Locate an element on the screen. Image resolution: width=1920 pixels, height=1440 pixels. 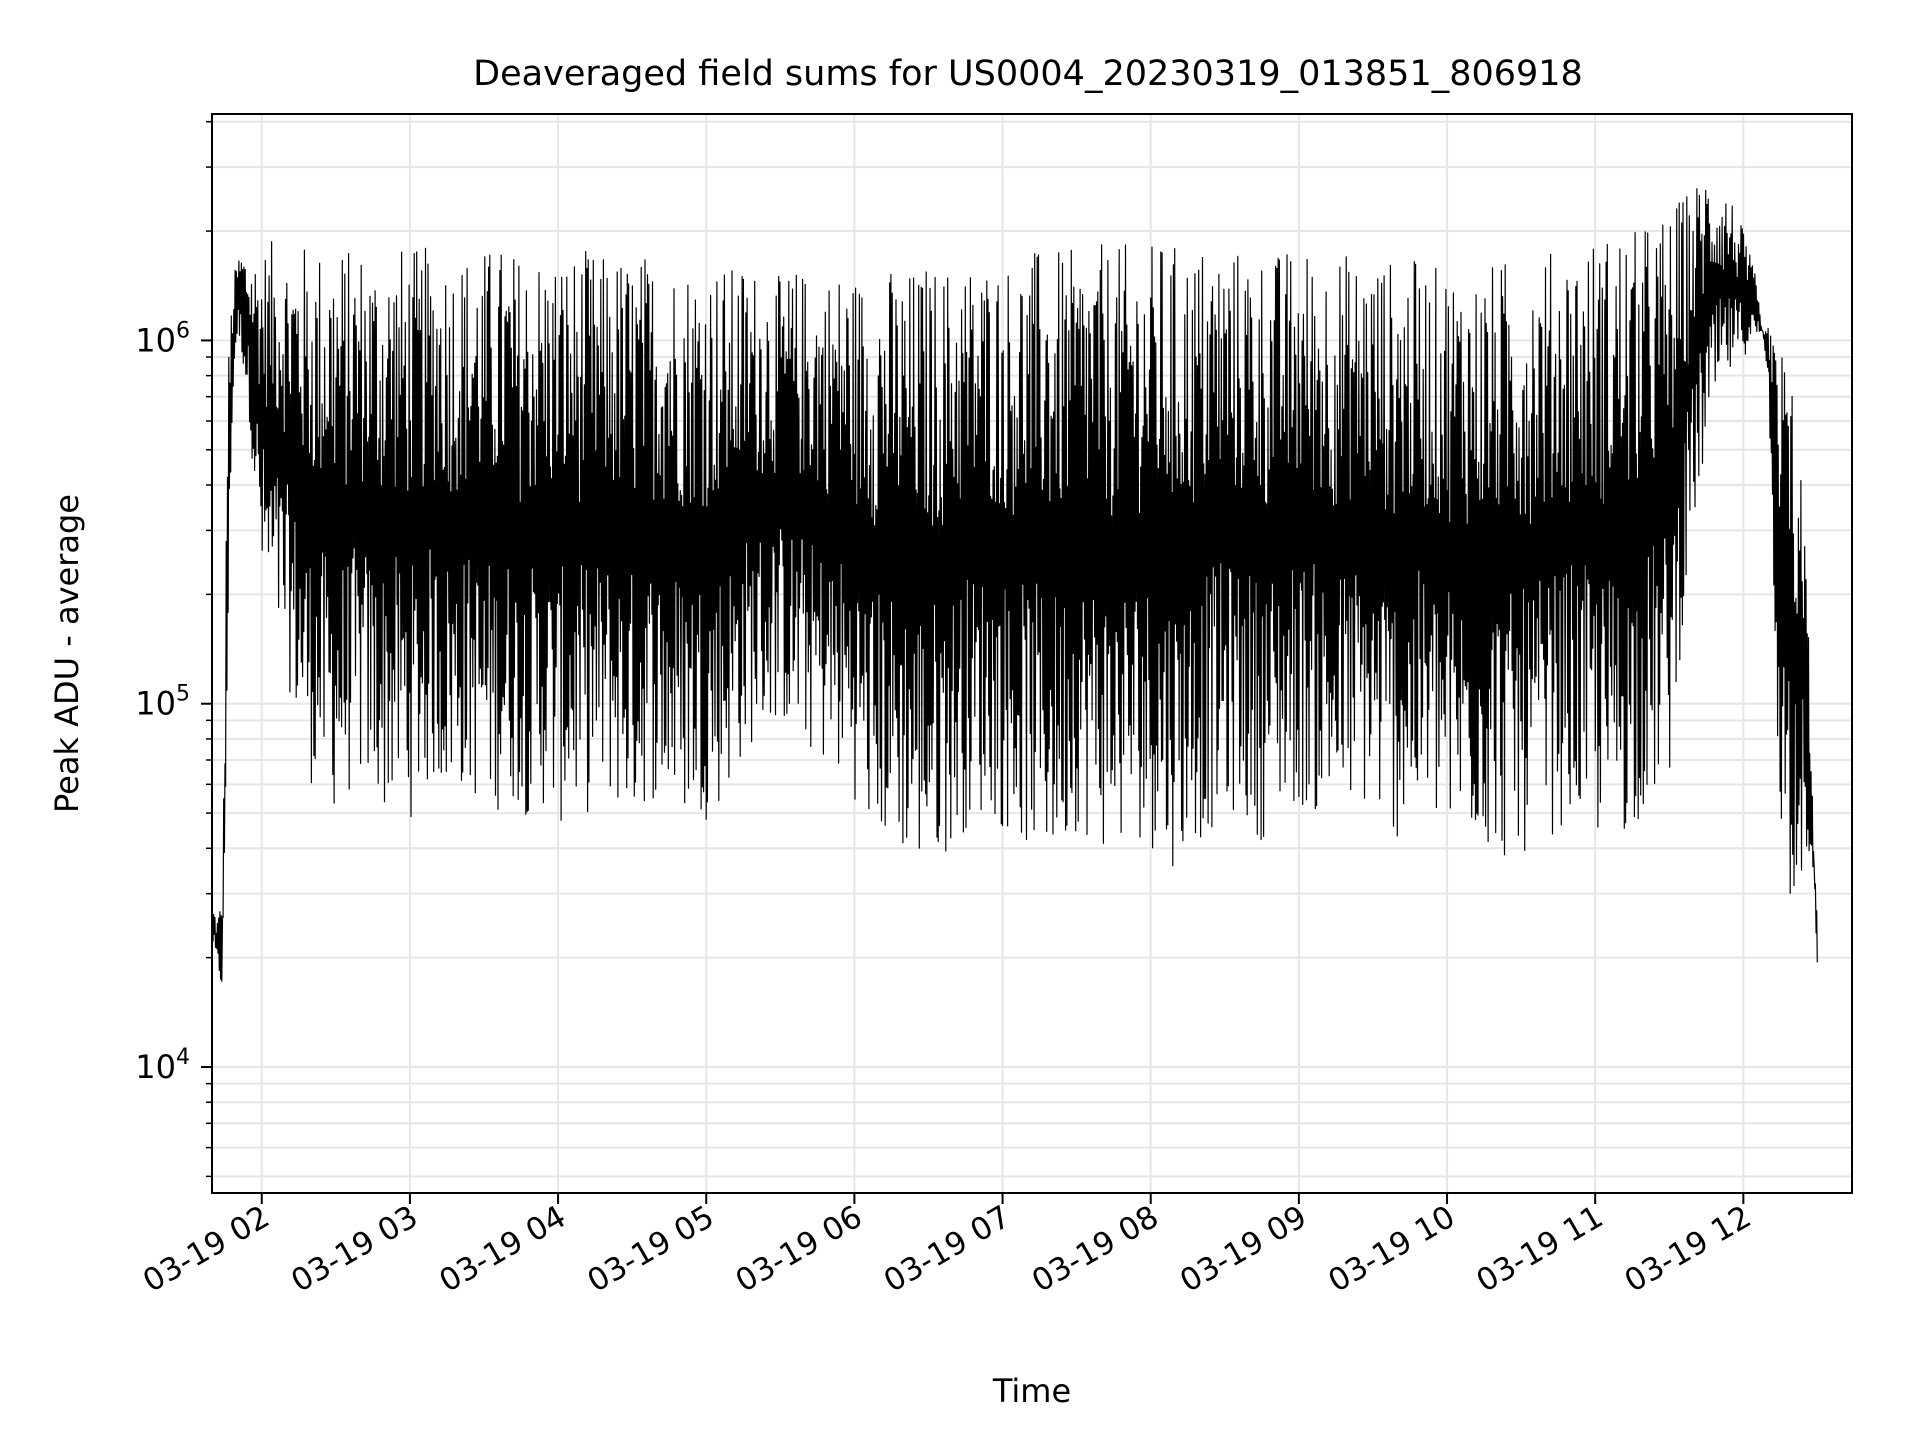
y-axis: 104 105 106 is located at coordinates (173, 649).